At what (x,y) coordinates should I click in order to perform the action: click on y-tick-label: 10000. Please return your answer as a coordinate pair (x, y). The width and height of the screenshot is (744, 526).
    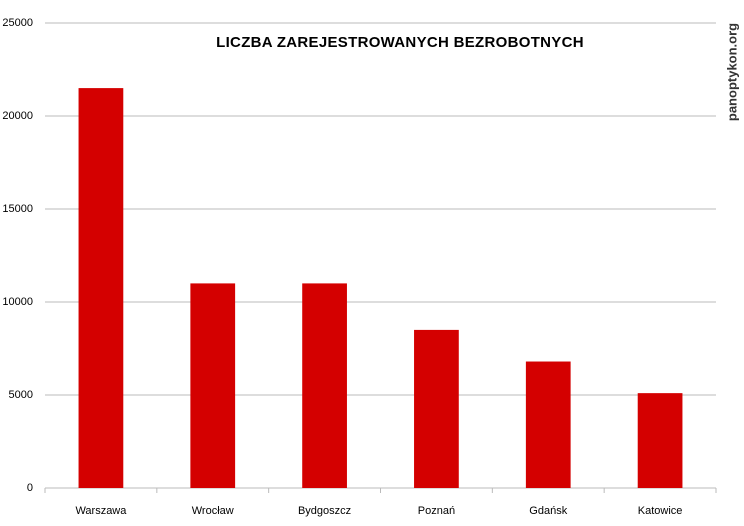
    Looking at the image, I should click on (17, 302).